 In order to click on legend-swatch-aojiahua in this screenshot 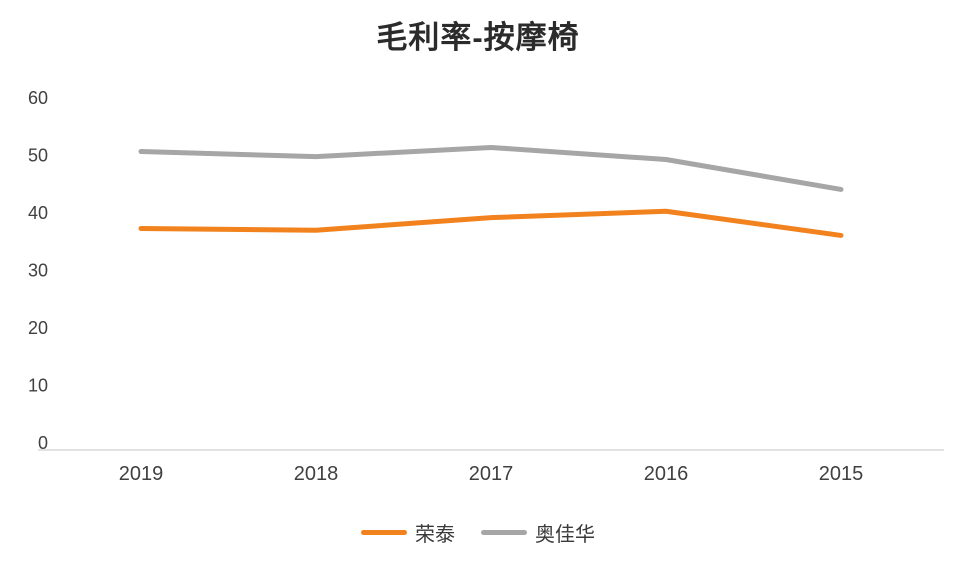, I will do `click(504, 532)`.